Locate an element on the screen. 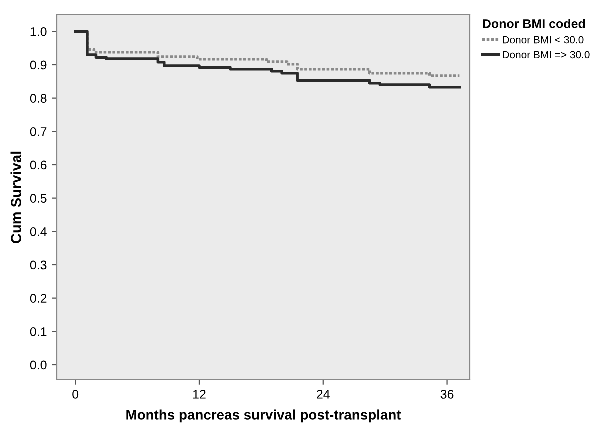  x-tick-label: 0 is located at coordinates (75, 394).